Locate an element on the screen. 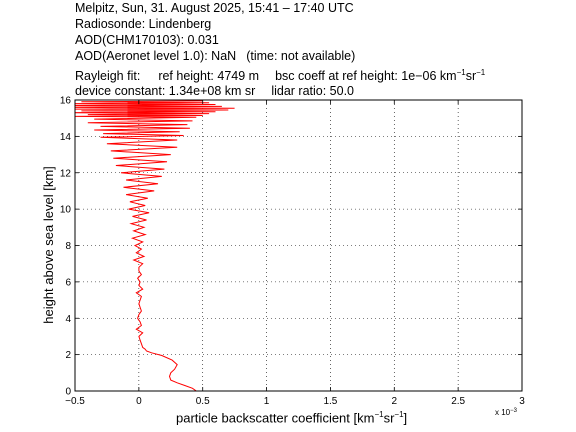 This screenshot has width=576, height=432. x-axis-label-end: ] is located at coordinates (405, 418).